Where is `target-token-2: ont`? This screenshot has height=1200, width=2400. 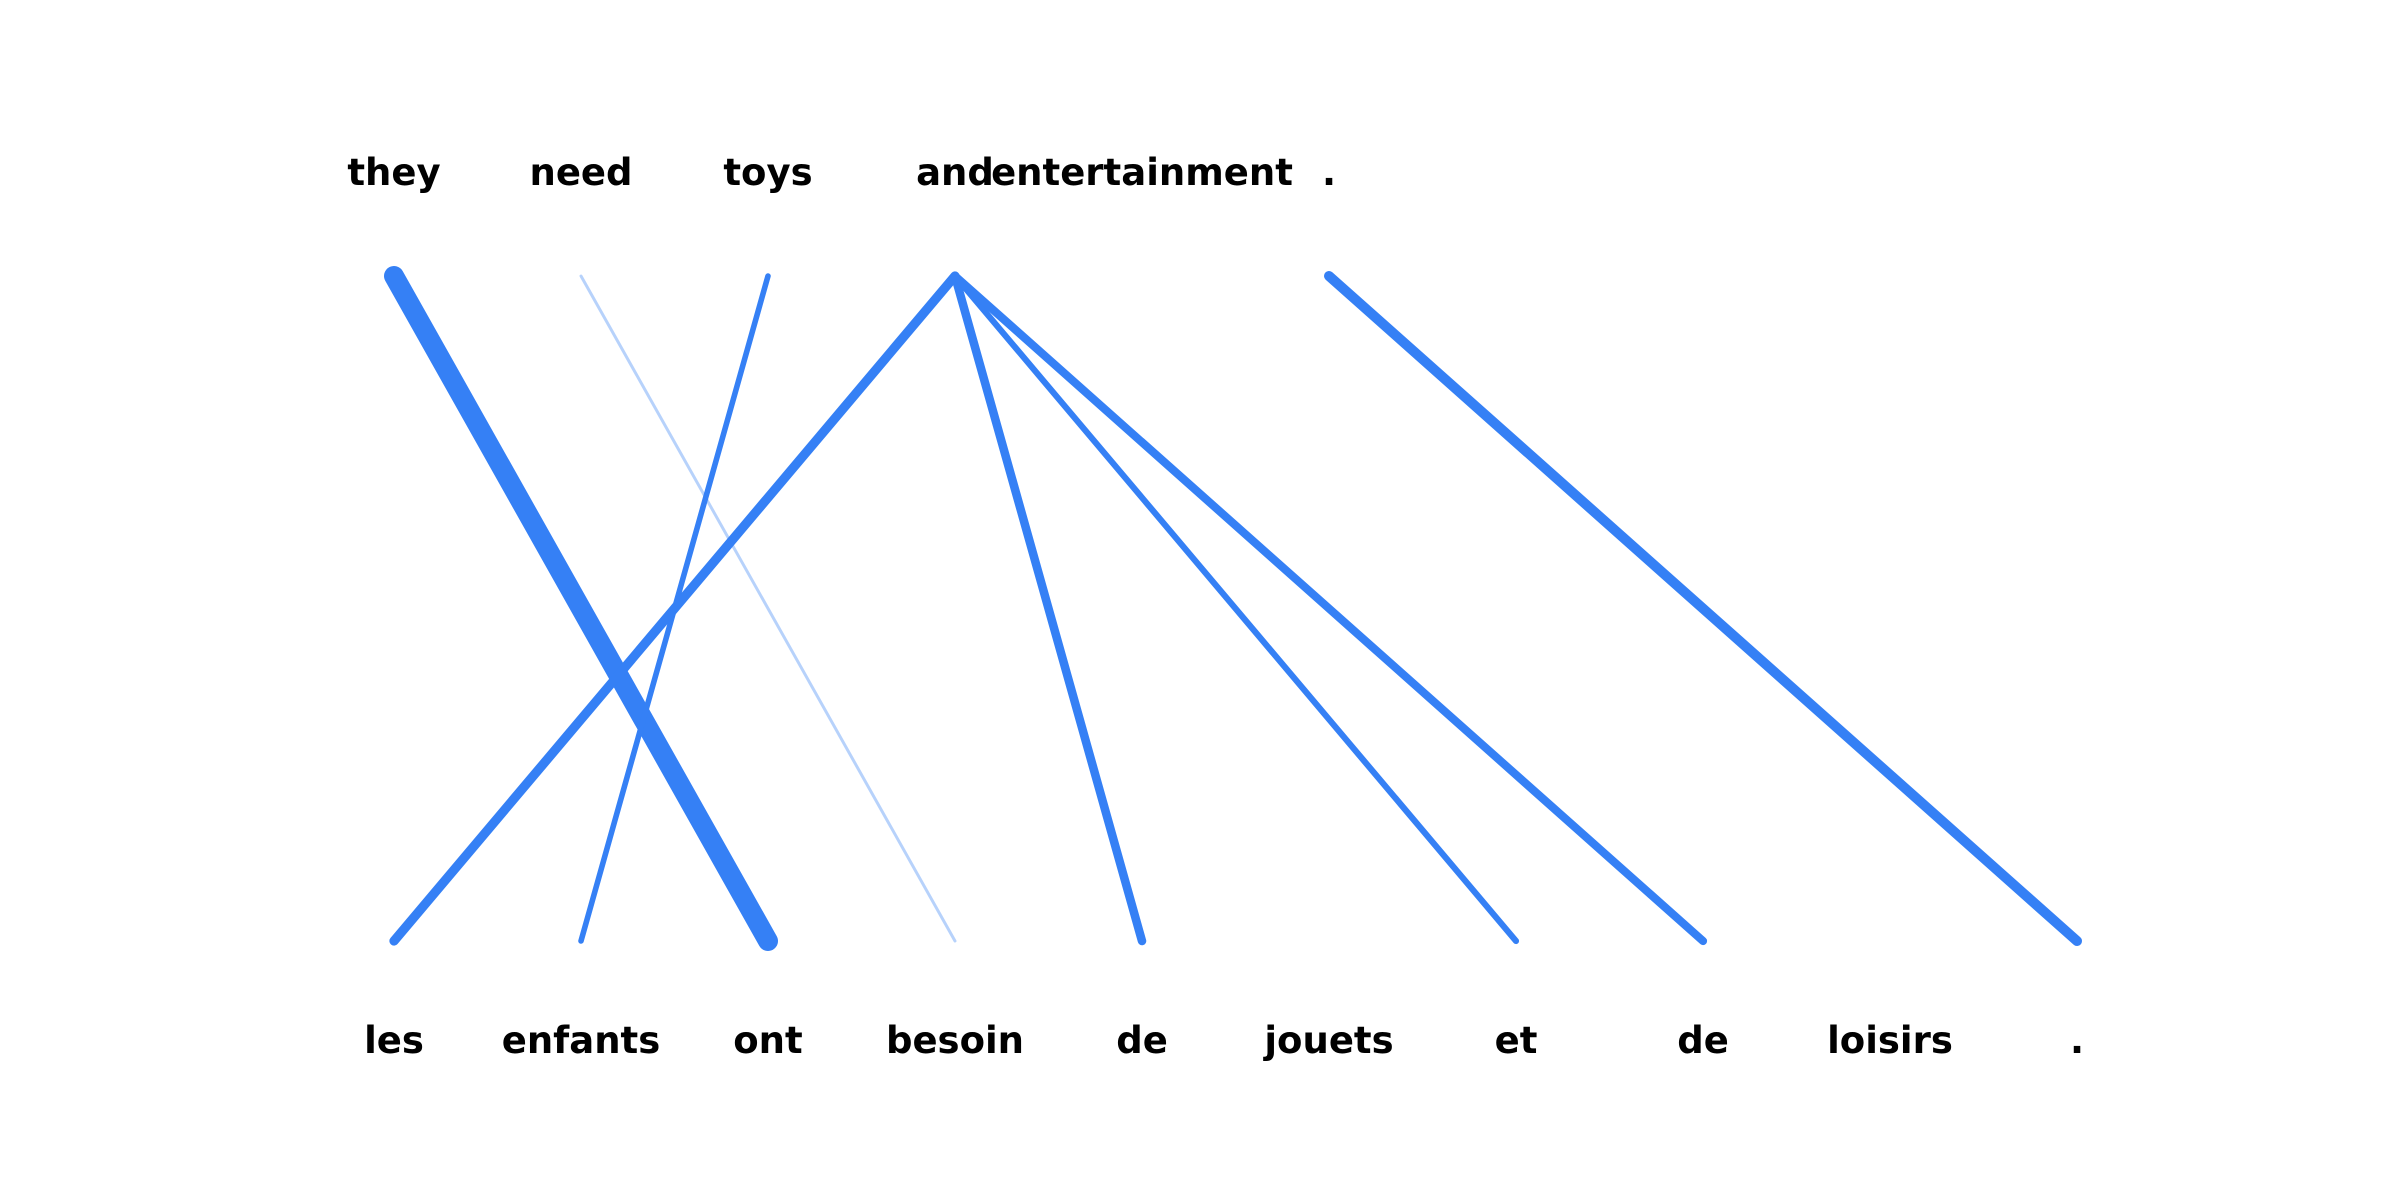
target-token-2: ont is located at coordinates (767, 1040).